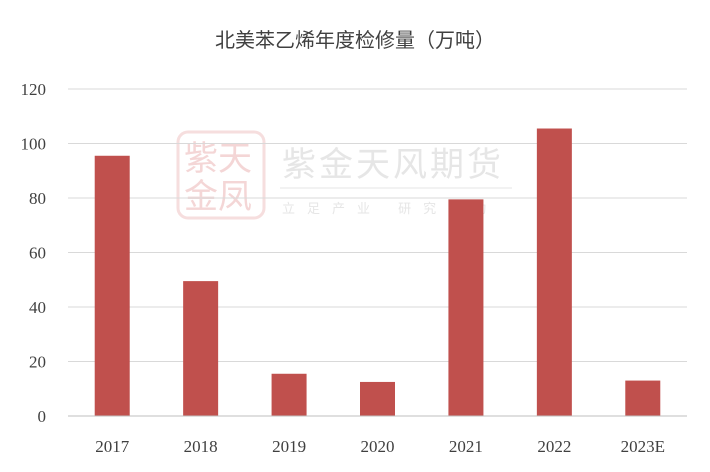 The height and width of the screenshot is (472, 710). Describe the element at coordinates (355, 40) in the screenshot. I see `chart-title: 北美苯乙烯年度检修量（万吨）` at that location.